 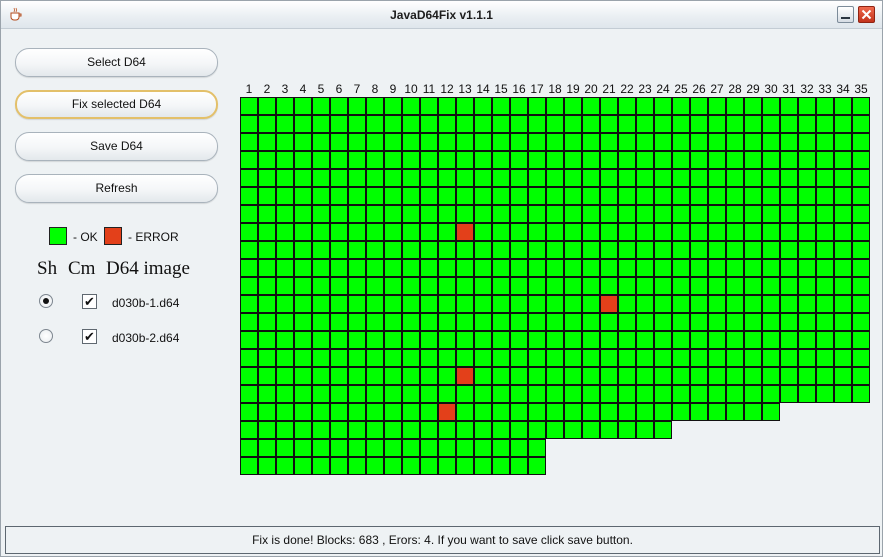 I want to click on check-checkbox-2: ✔, so click(x=89, y=336).